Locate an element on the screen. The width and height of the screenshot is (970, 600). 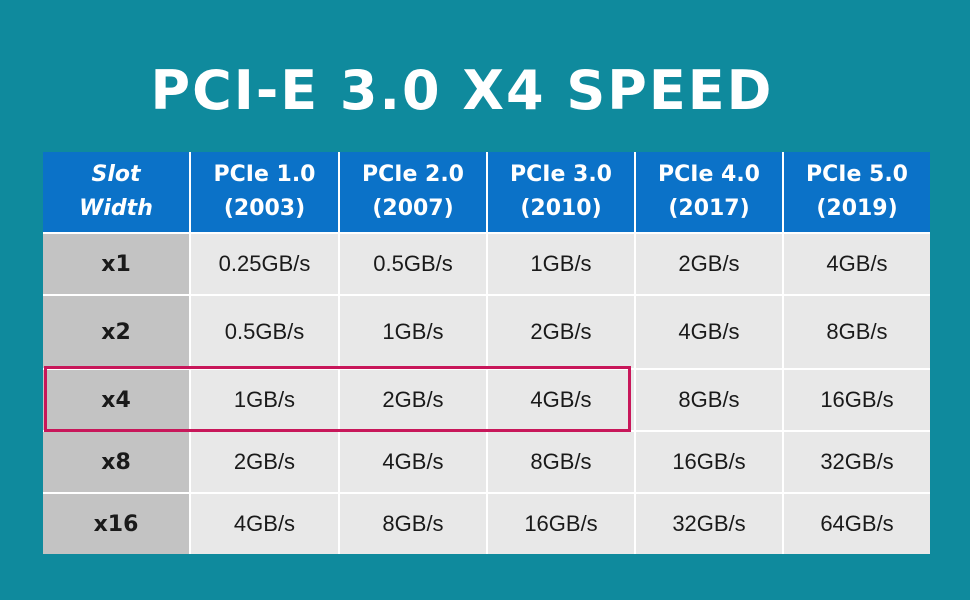
header-line: Slot is located at coordinates (116, 174).